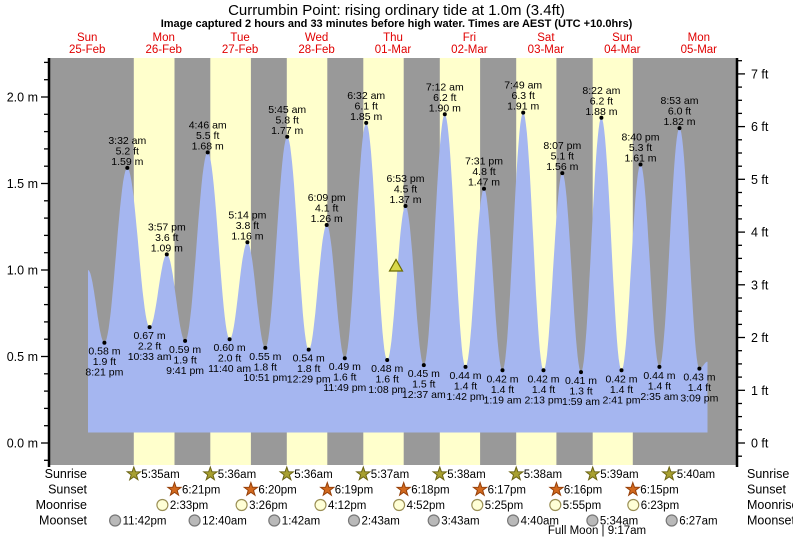 This screenshot has height=539, width=793. What do you see at coordinates (770, 505) in the screenshot?
I see `astro-row-label-right: Moonrise` at bounding box center [770, 505].